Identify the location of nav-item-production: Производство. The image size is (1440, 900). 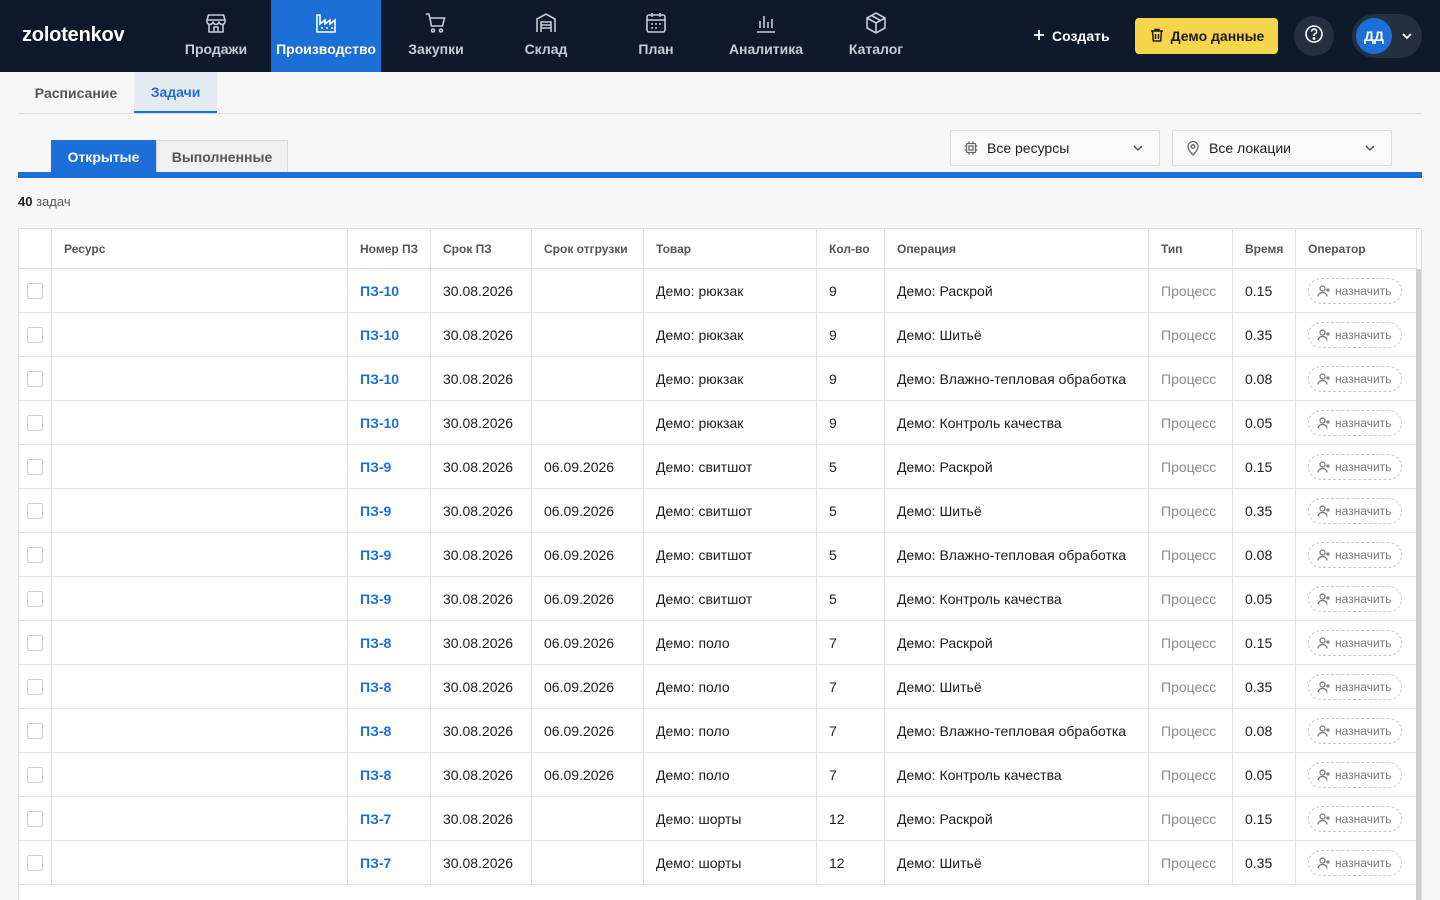
(326, 36).